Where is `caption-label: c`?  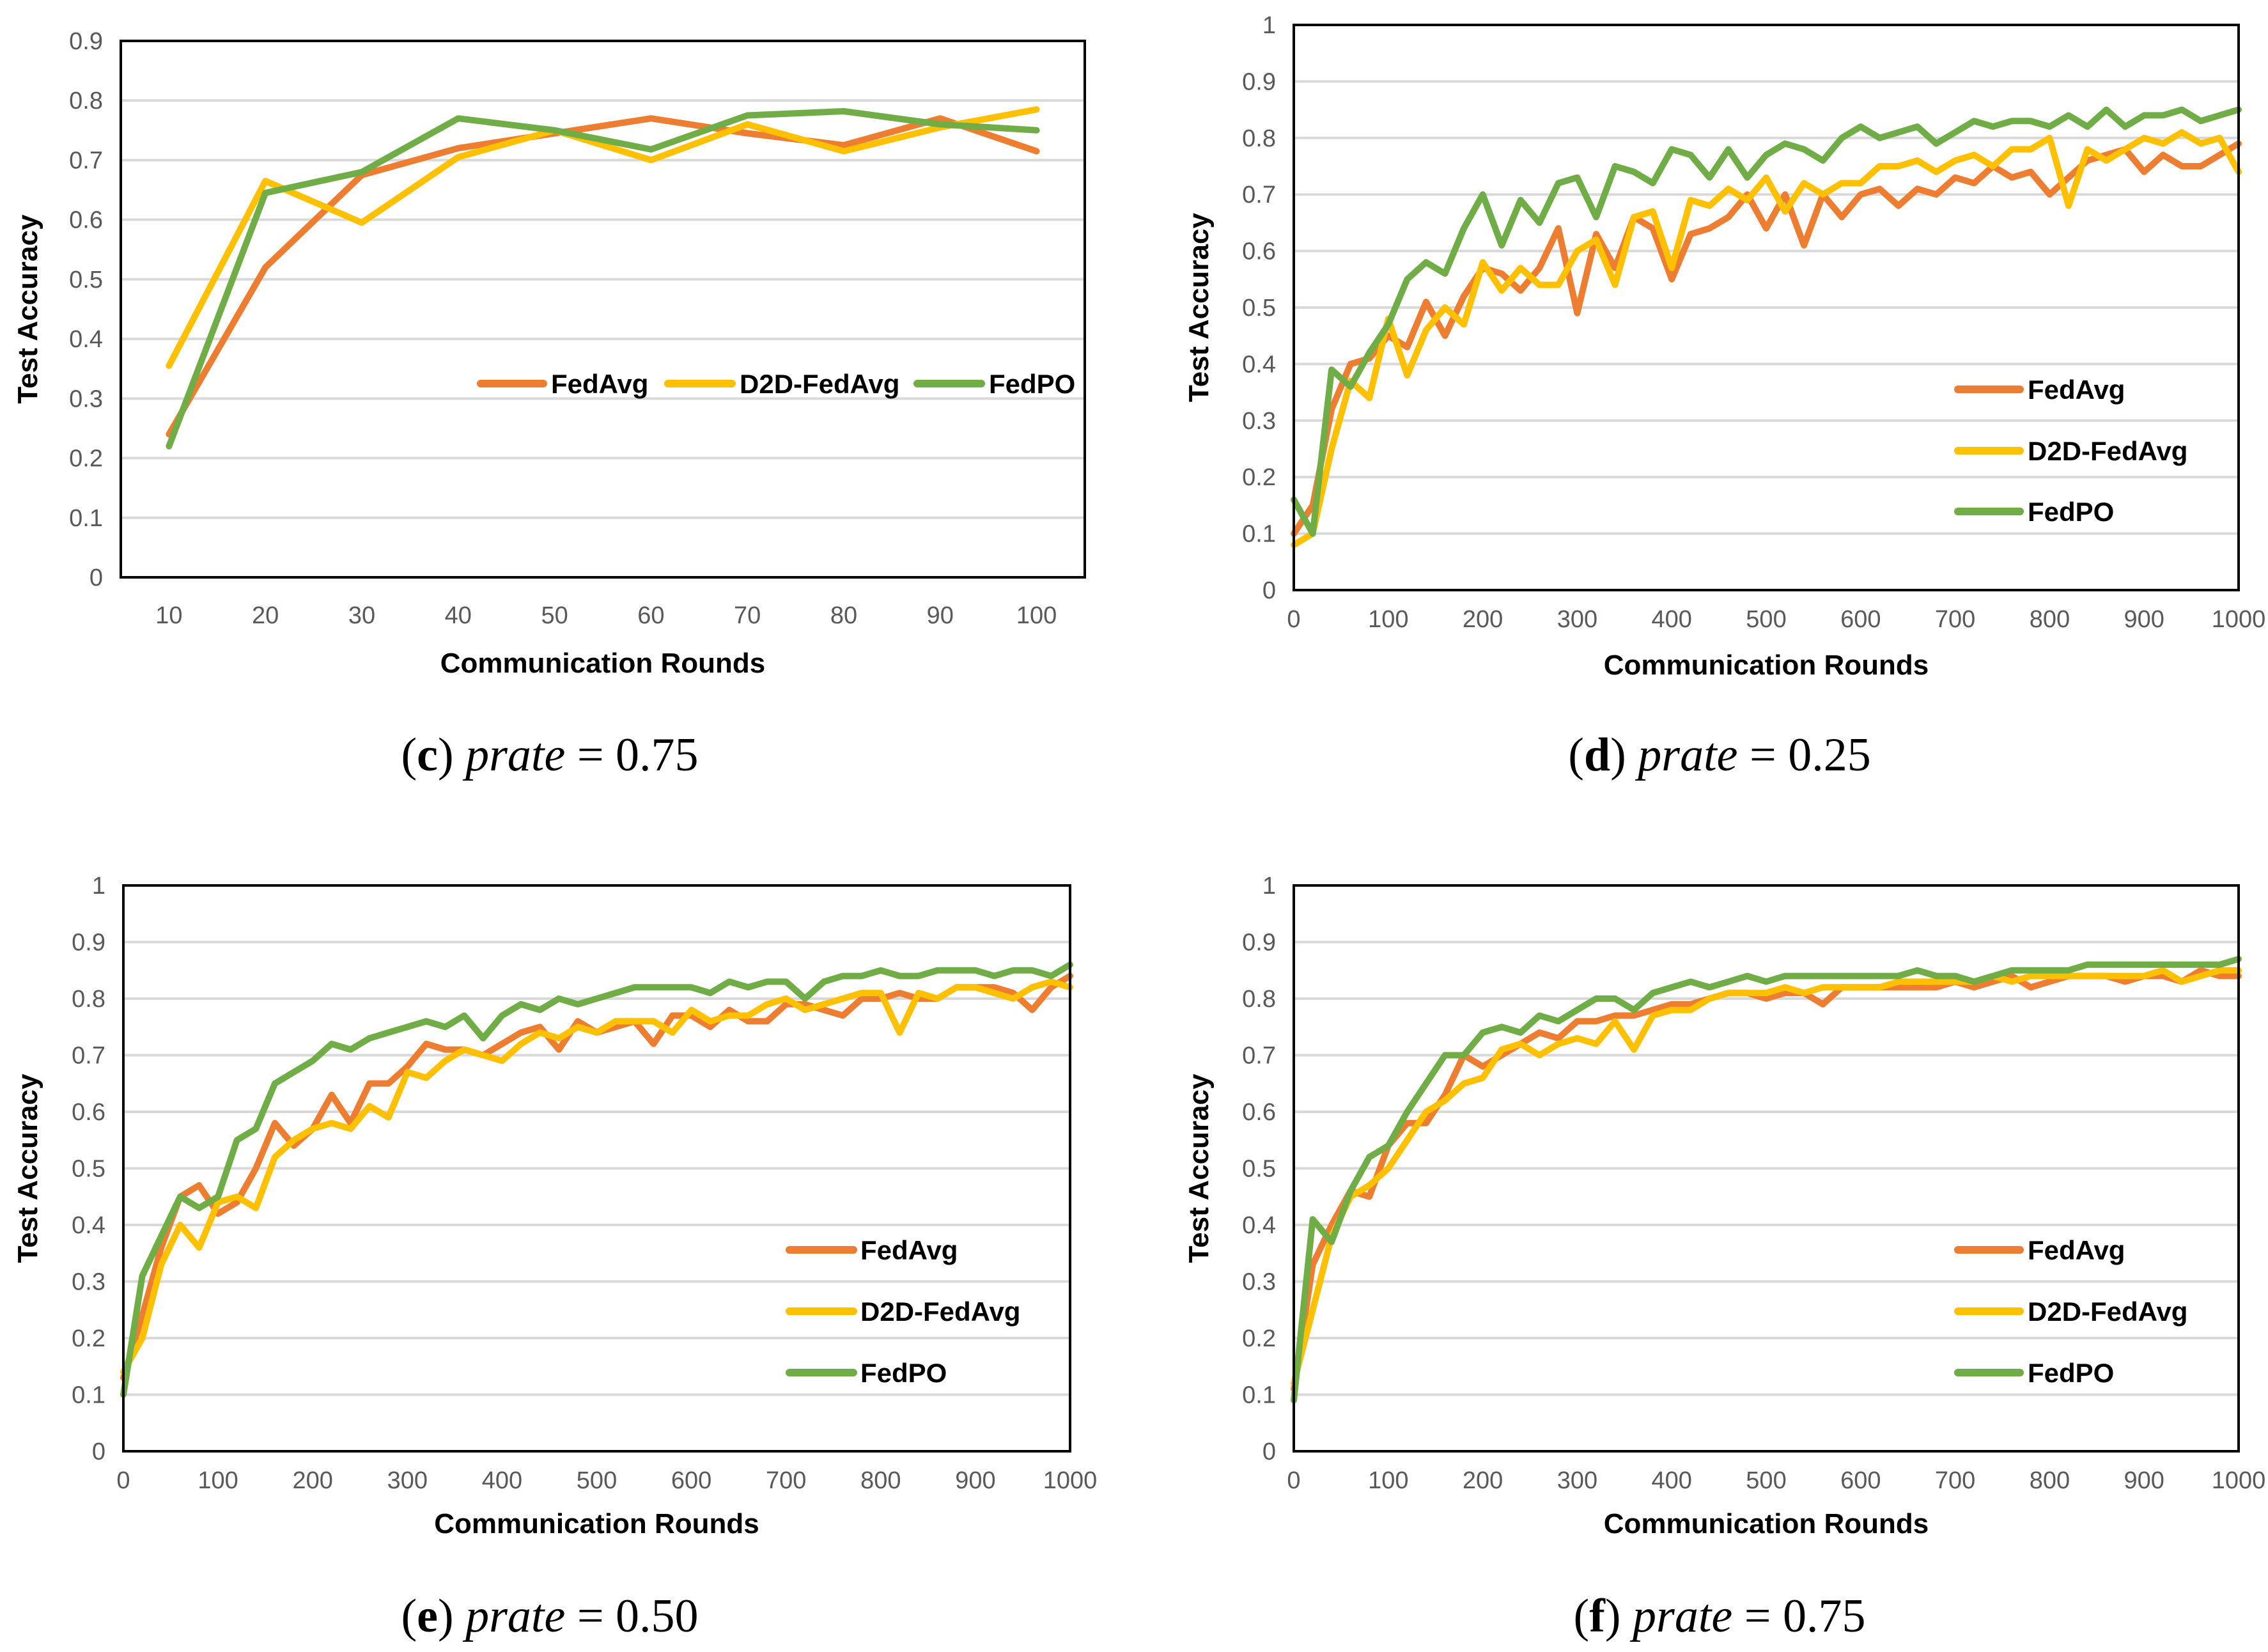 caption-label: c is located at coordinates (427, 755).